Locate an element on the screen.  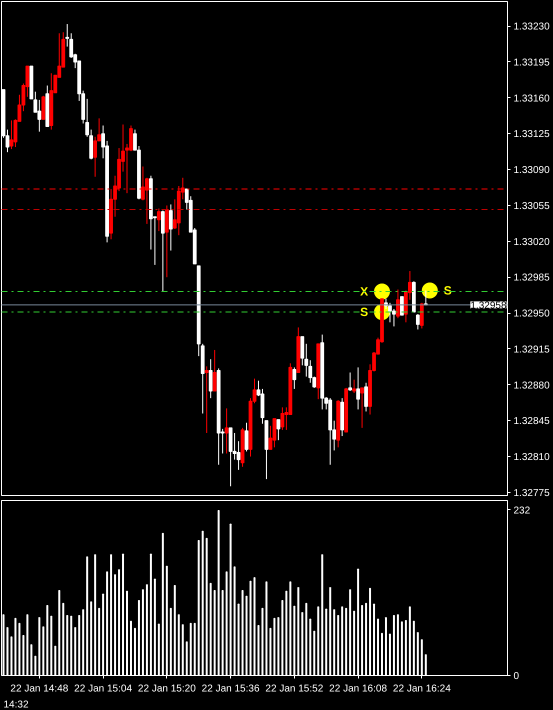
x-tick-label: 22 Jan 15:52 is located at coordinates (294, 689).